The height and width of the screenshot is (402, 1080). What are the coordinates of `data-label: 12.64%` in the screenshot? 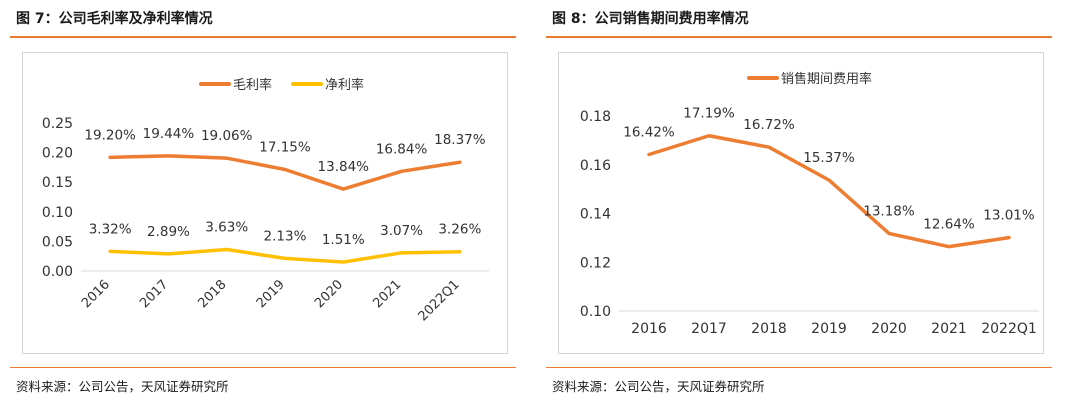 It's located at (949, 225).